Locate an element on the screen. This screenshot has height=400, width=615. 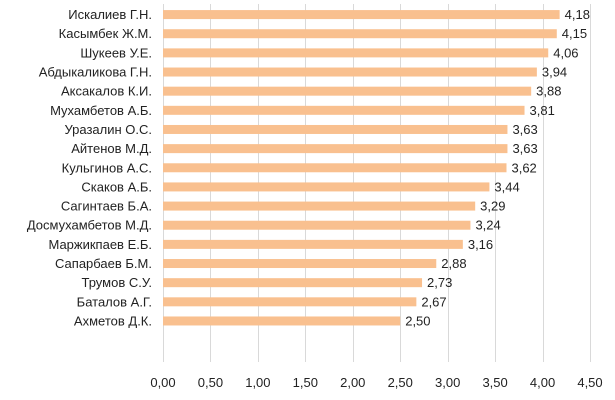
x-tick-label: 2,00 is located at coordinates (352, 382).